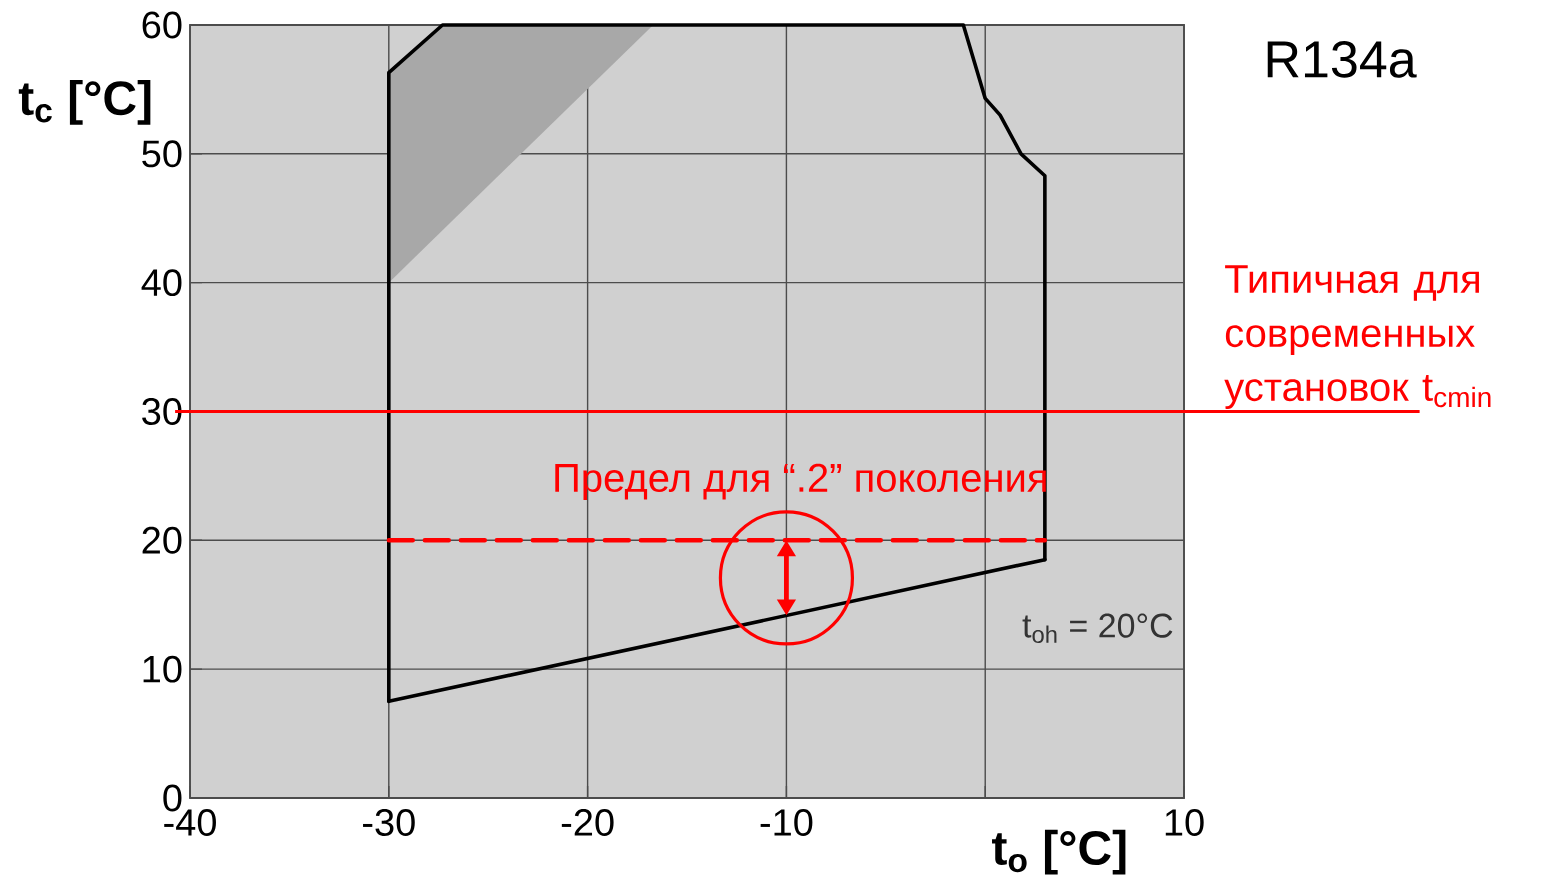 The width and height of the screenshot is (1545, 886). I want to click on y-tick-label: 50, so click(162, 154).